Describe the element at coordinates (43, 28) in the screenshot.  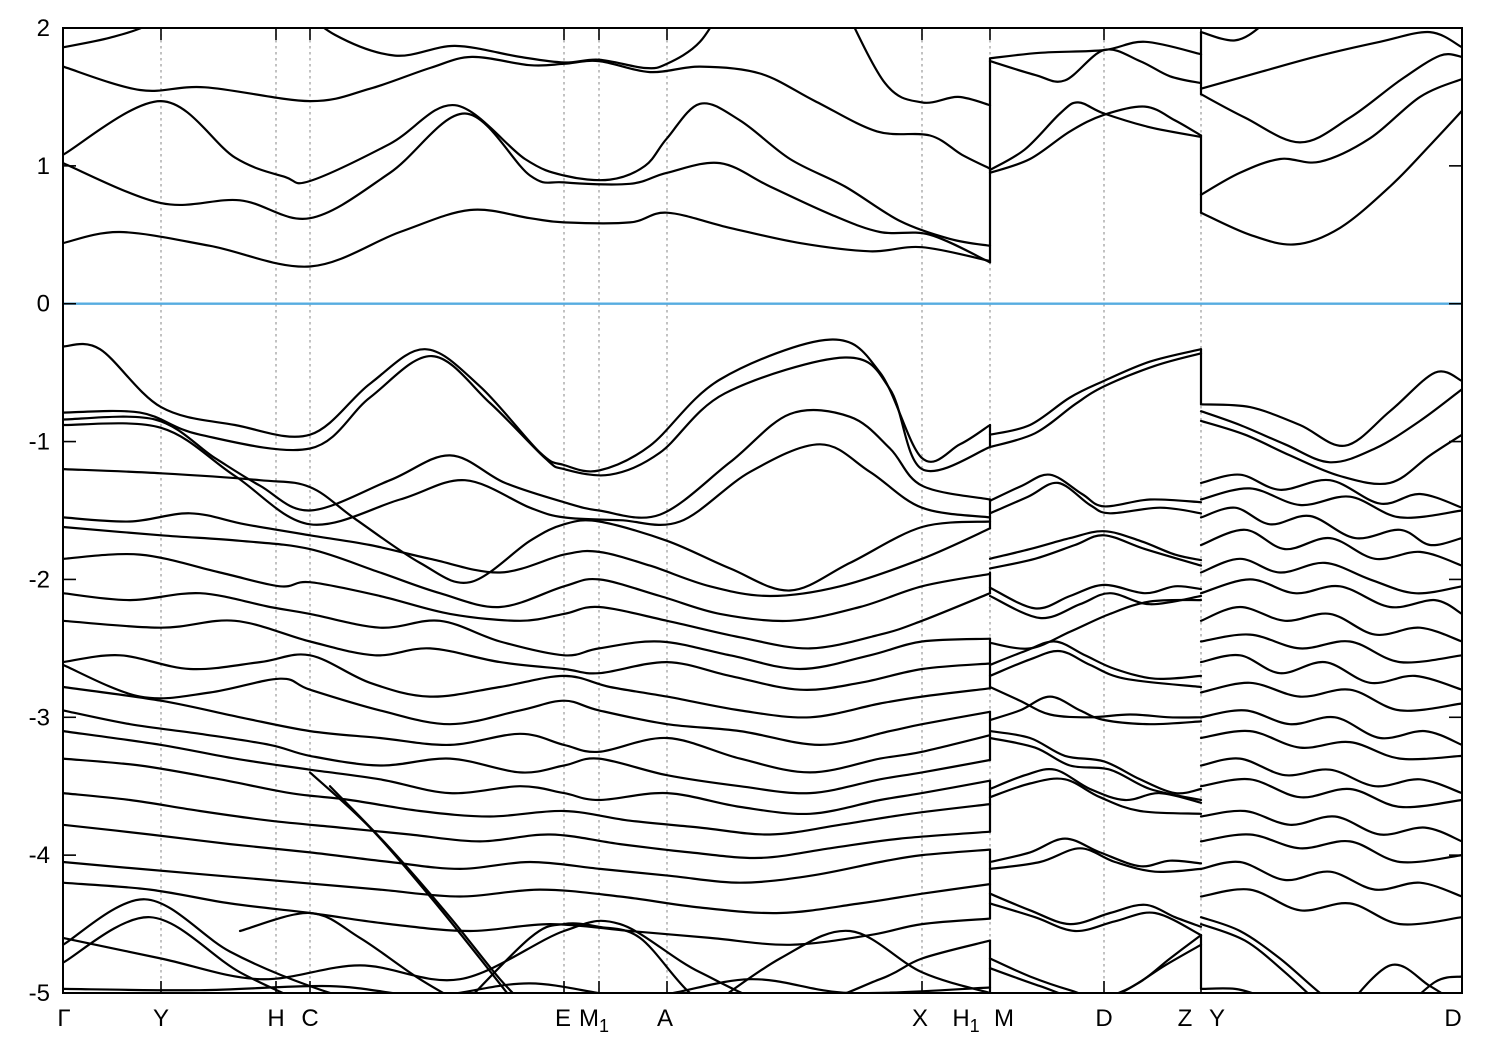
I see `y-axis-label: 2` at that location.